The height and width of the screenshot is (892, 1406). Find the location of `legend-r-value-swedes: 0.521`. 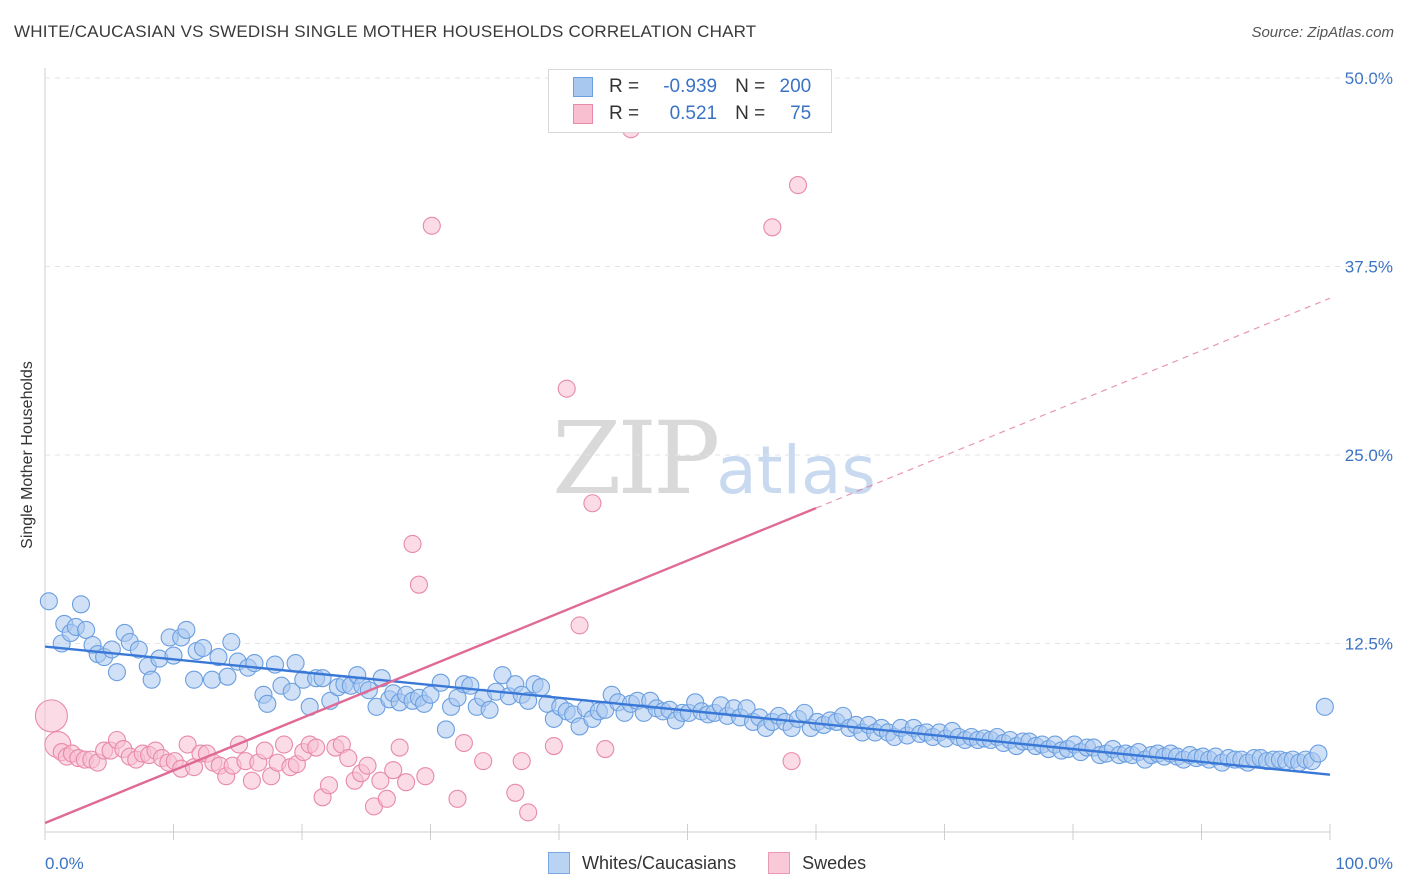

legend-r-value-swedes: 0.521 is located at coordinates (693, 113).